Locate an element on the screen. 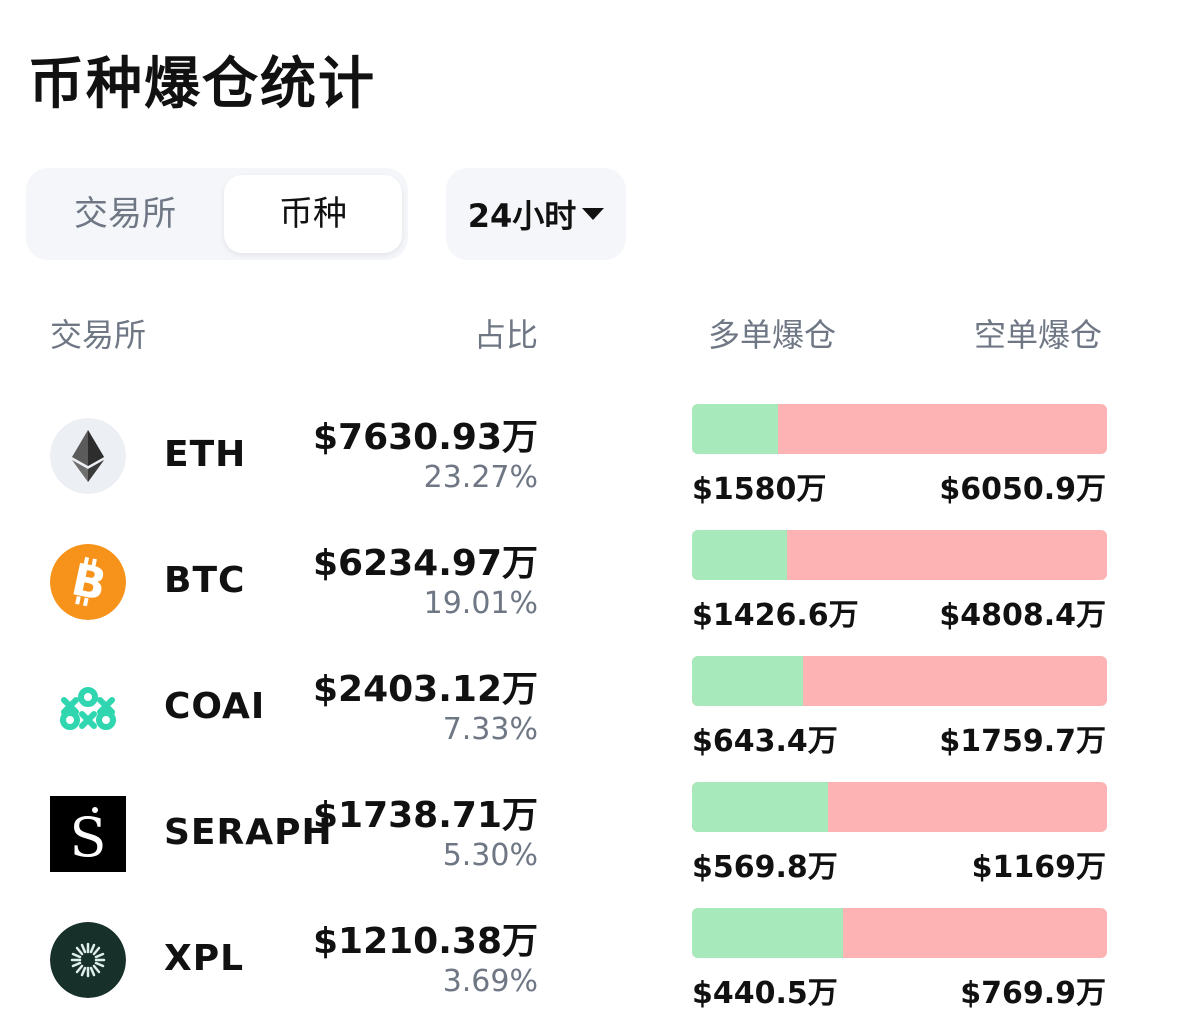 This screenshot has height=1026, width=1178. table-row: COAI $2403.12万 7.33% $643.4万 $1759.7万 is located at coordinates (589, 711).